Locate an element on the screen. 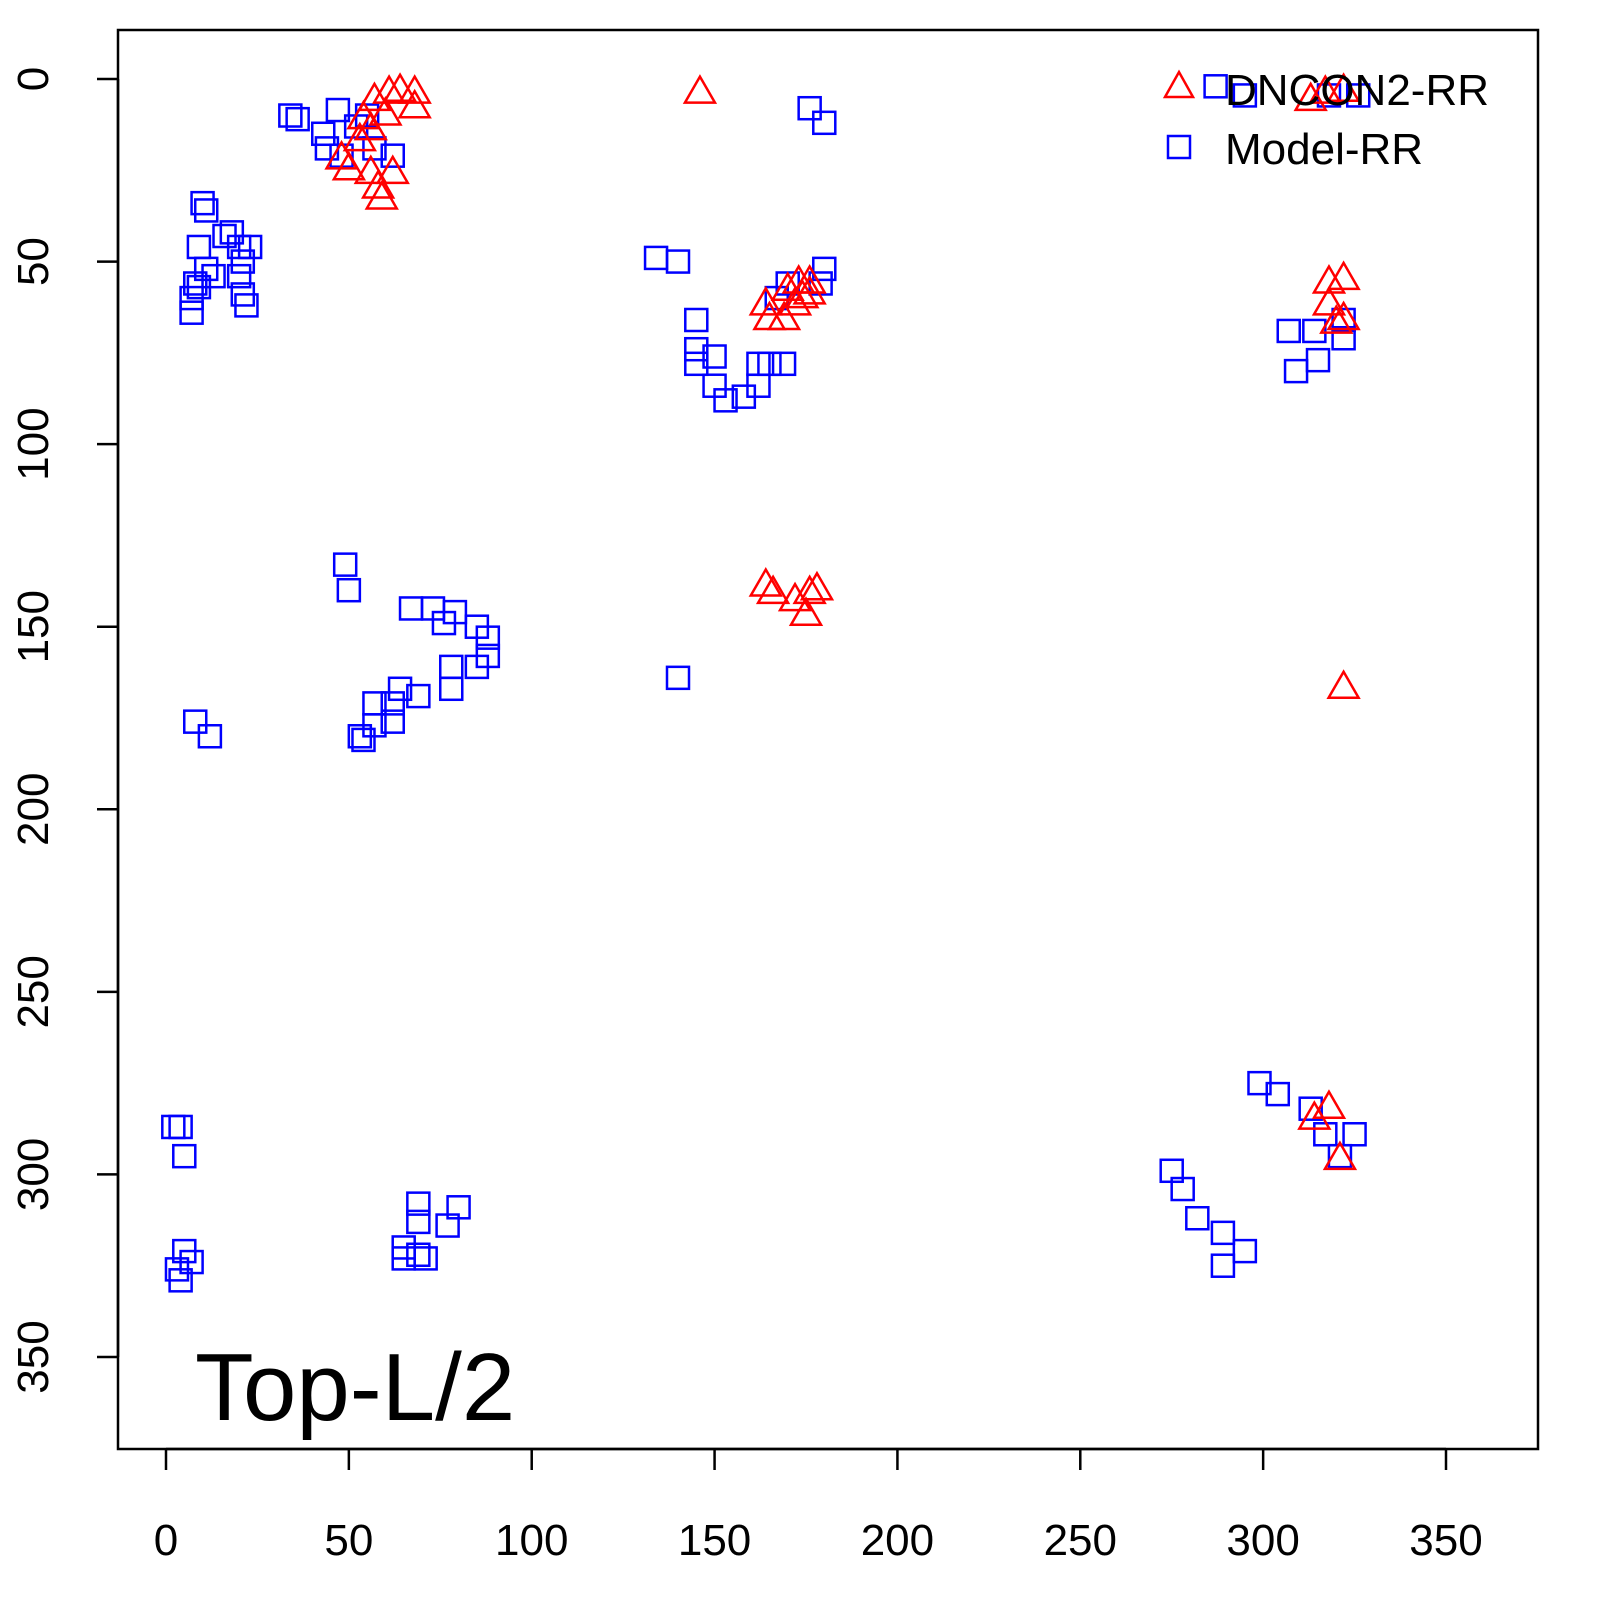 The width and height of the screenshot is (1600, 1600). y-tick-label: 200 is located at coordinates (33, 809).